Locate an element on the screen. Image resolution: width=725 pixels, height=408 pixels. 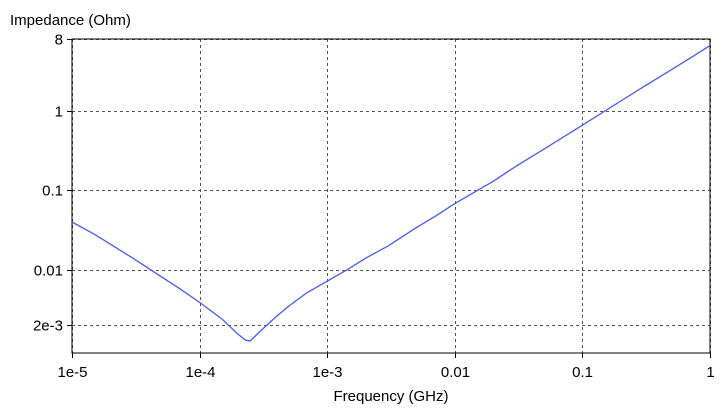
y-tick-label: 0.01 is located at coordinates (48, 271).